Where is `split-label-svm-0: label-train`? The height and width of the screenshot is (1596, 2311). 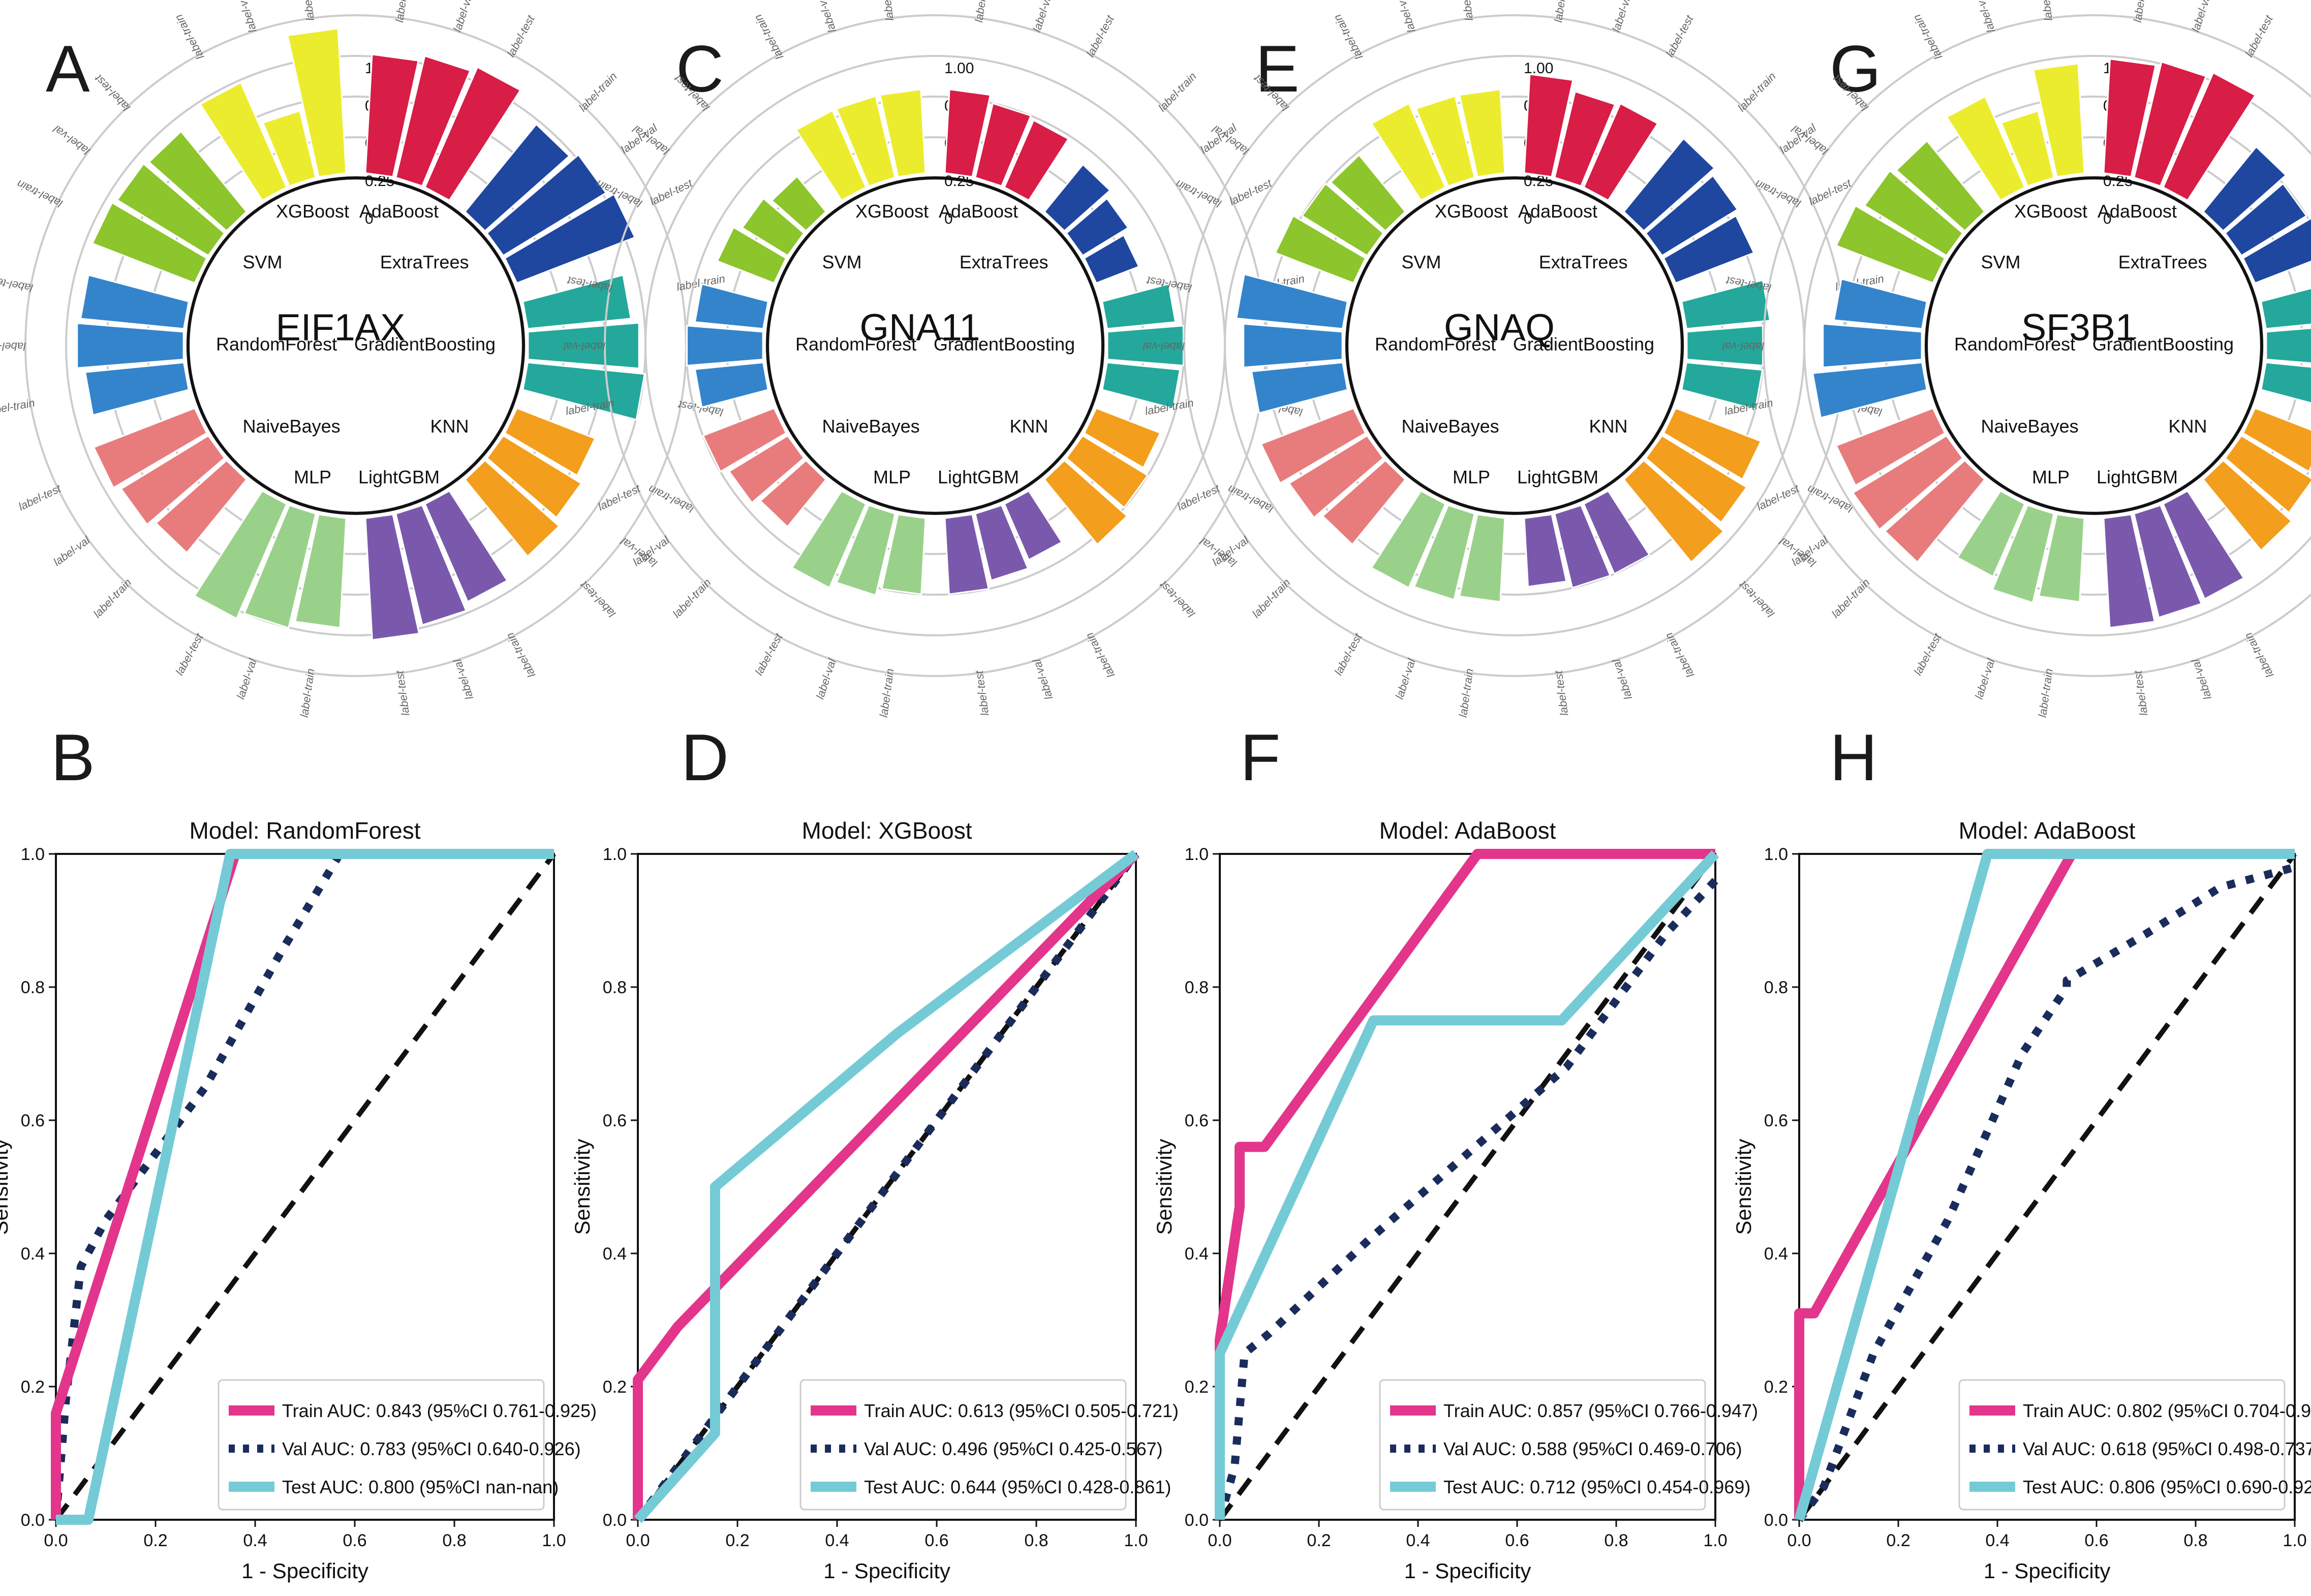
split-label-svm-0: label-train is located at coordinates (40, 193).